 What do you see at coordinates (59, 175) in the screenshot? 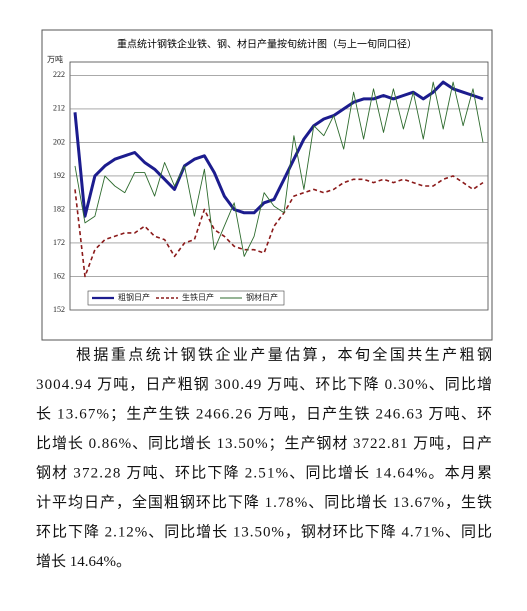
I see `y-tick-label: 192` at bounding box center [59, 175].